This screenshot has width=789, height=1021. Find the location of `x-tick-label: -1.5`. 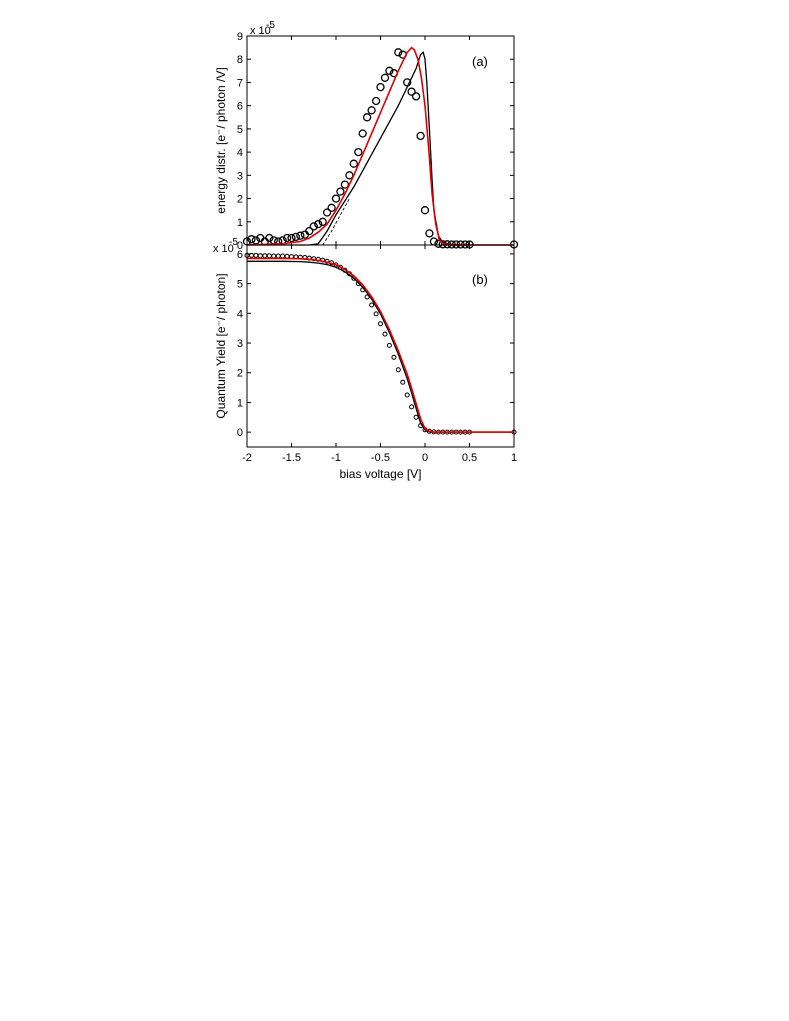

x-tick-label: -1.5 is located at coordinates (291, 458).